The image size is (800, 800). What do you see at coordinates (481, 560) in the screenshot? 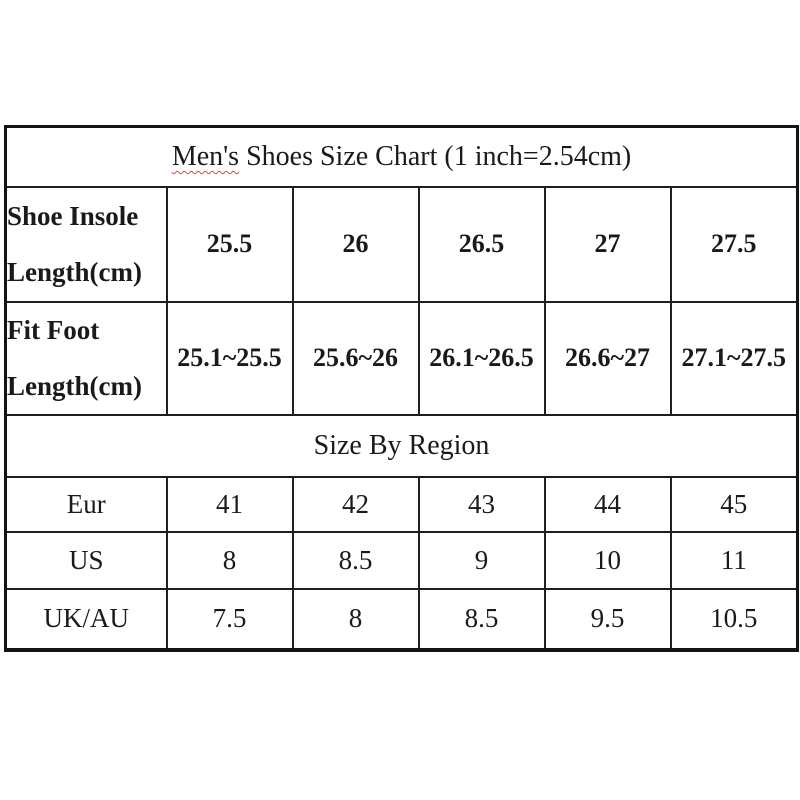
I see `us-value-cell: 9` at bounding box center [481, 560].